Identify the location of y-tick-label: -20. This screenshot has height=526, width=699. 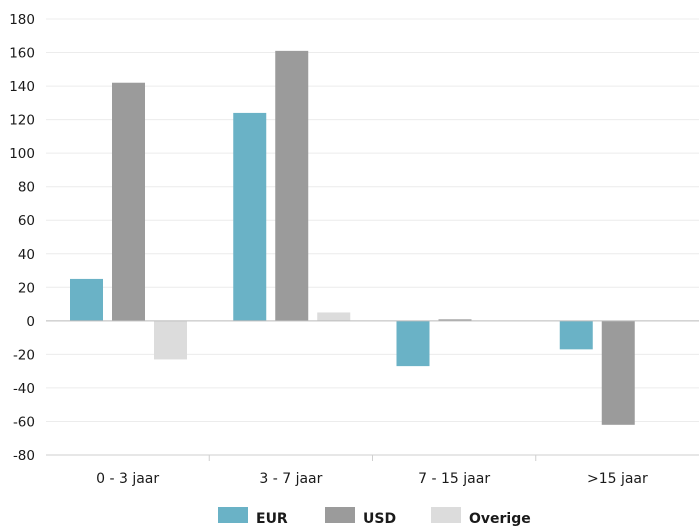
(24, 355).